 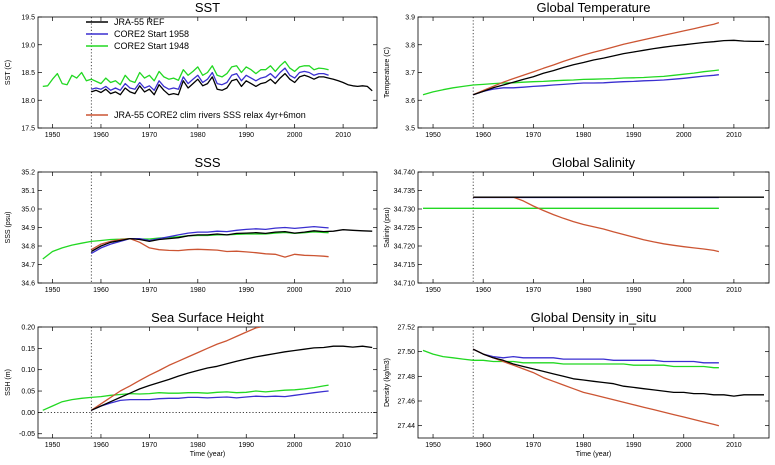 What do you see at coordinates (28, 173) in the screenshot?
I see `y-tick-label: 35.2` at bounding box center [28, 173].